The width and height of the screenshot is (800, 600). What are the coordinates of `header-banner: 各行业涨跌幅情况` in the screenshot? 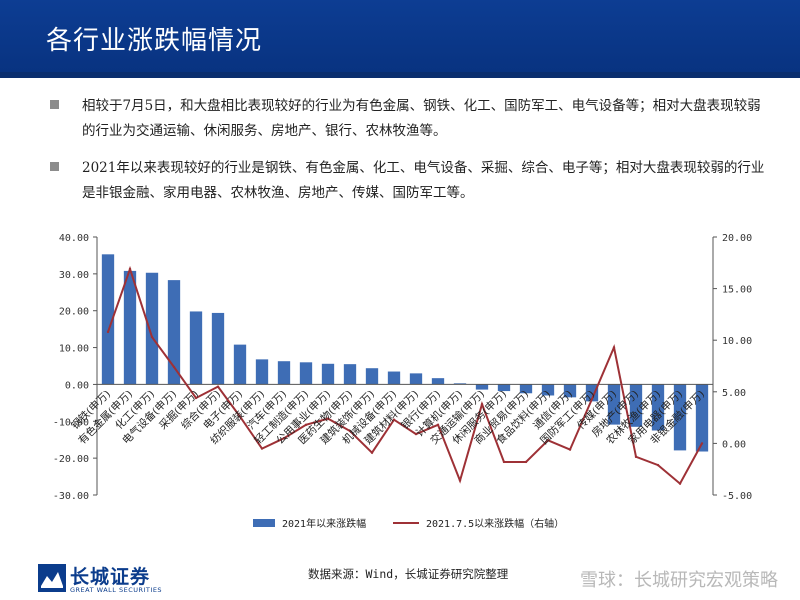 It's located at (400, 39).